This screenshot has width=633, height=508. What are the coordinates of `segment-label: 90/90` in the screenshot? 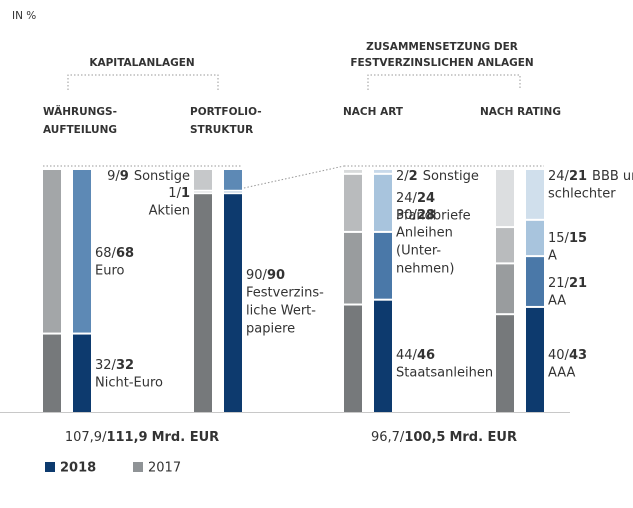 It's located at (265, 275).